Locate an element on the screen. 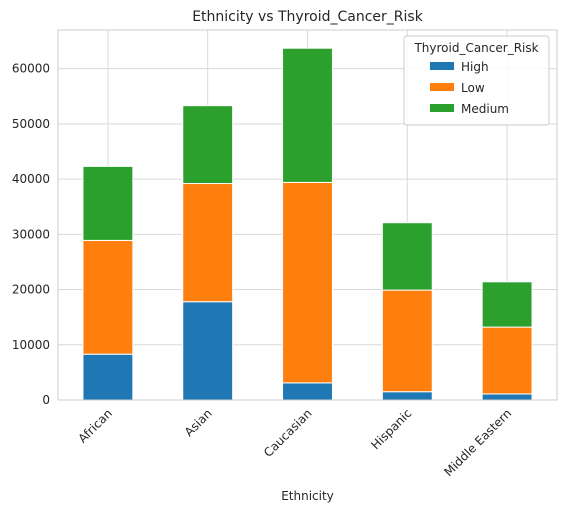 The width and height of the screenshot is (564, 518). chart-title: Ethnicity vs Thyroid_Cancer_Risk is located at coordinates (308, 17).